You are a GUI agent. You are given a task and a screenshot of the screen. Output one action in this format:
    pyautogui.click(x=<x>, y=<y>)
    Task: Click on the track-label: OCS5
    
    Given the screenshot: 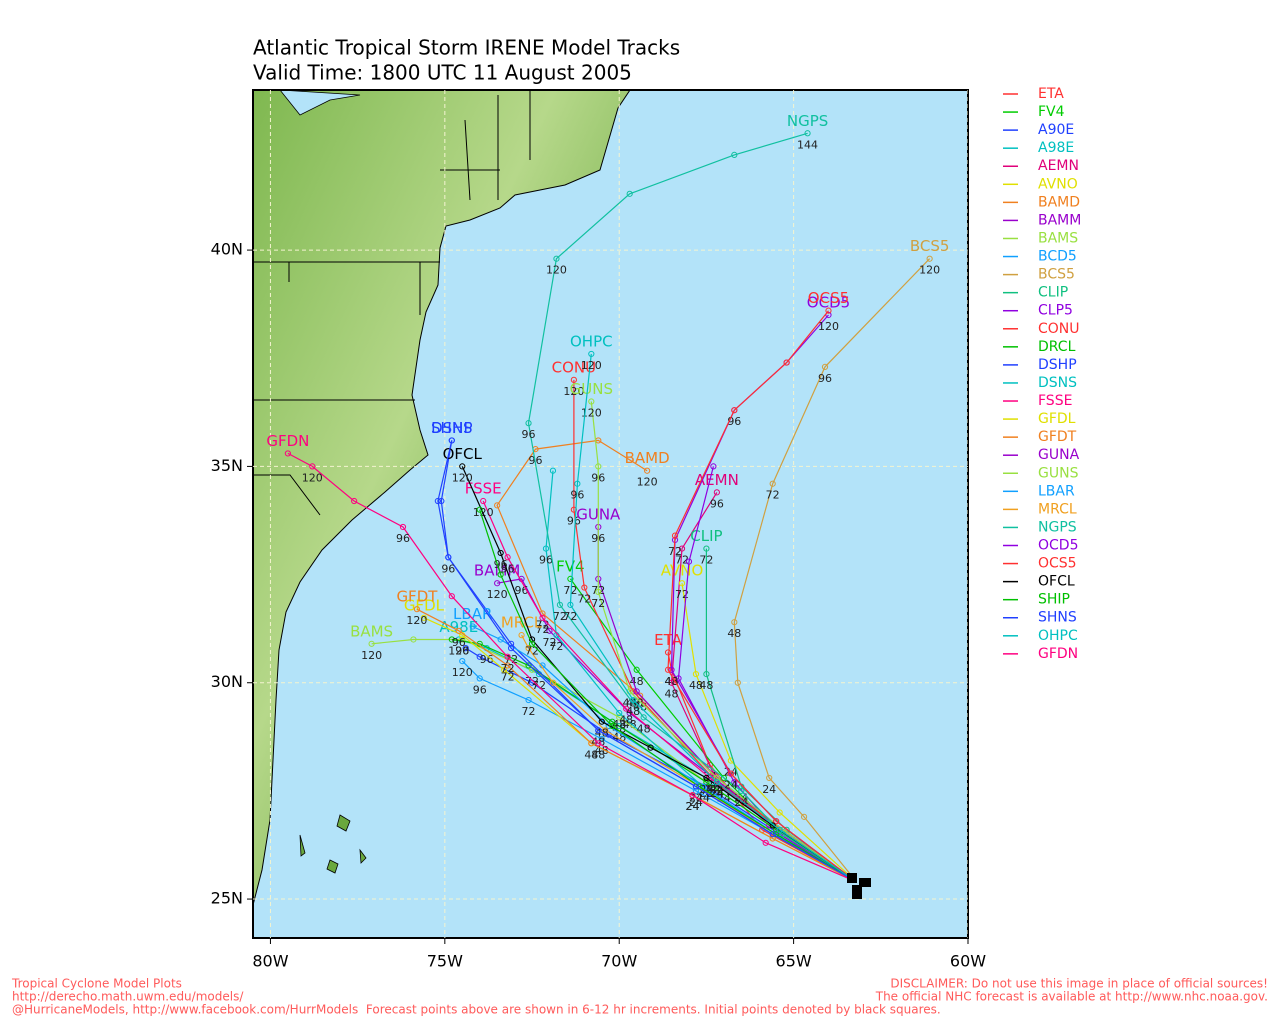 What is the action you would take?
    pyautogui.click(x=828, y=298)
    